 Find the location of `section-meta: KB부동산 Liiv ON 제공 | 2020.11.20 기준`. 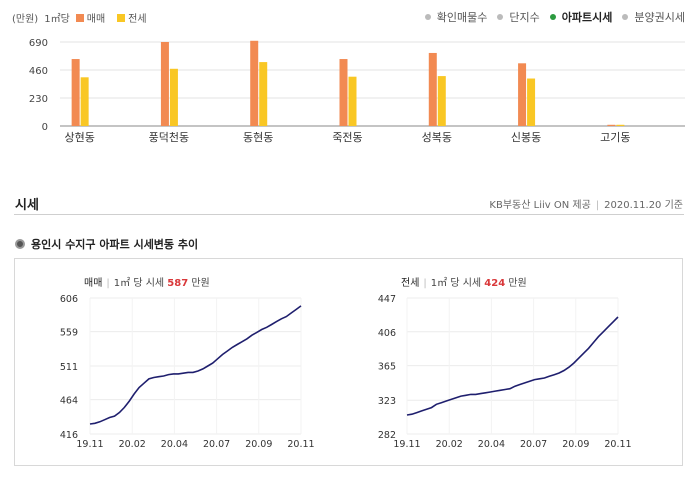

section-meta: KB부동산 Liiv ON 제공 | 2020.11.20 기준 is located at coordinates (586, 205).